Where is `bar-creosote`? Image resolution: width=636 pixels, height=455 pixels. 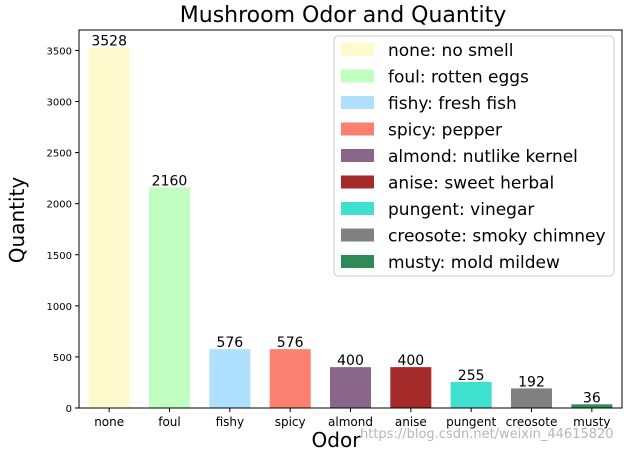
bar-creosote is located at coordinates (531, 398).